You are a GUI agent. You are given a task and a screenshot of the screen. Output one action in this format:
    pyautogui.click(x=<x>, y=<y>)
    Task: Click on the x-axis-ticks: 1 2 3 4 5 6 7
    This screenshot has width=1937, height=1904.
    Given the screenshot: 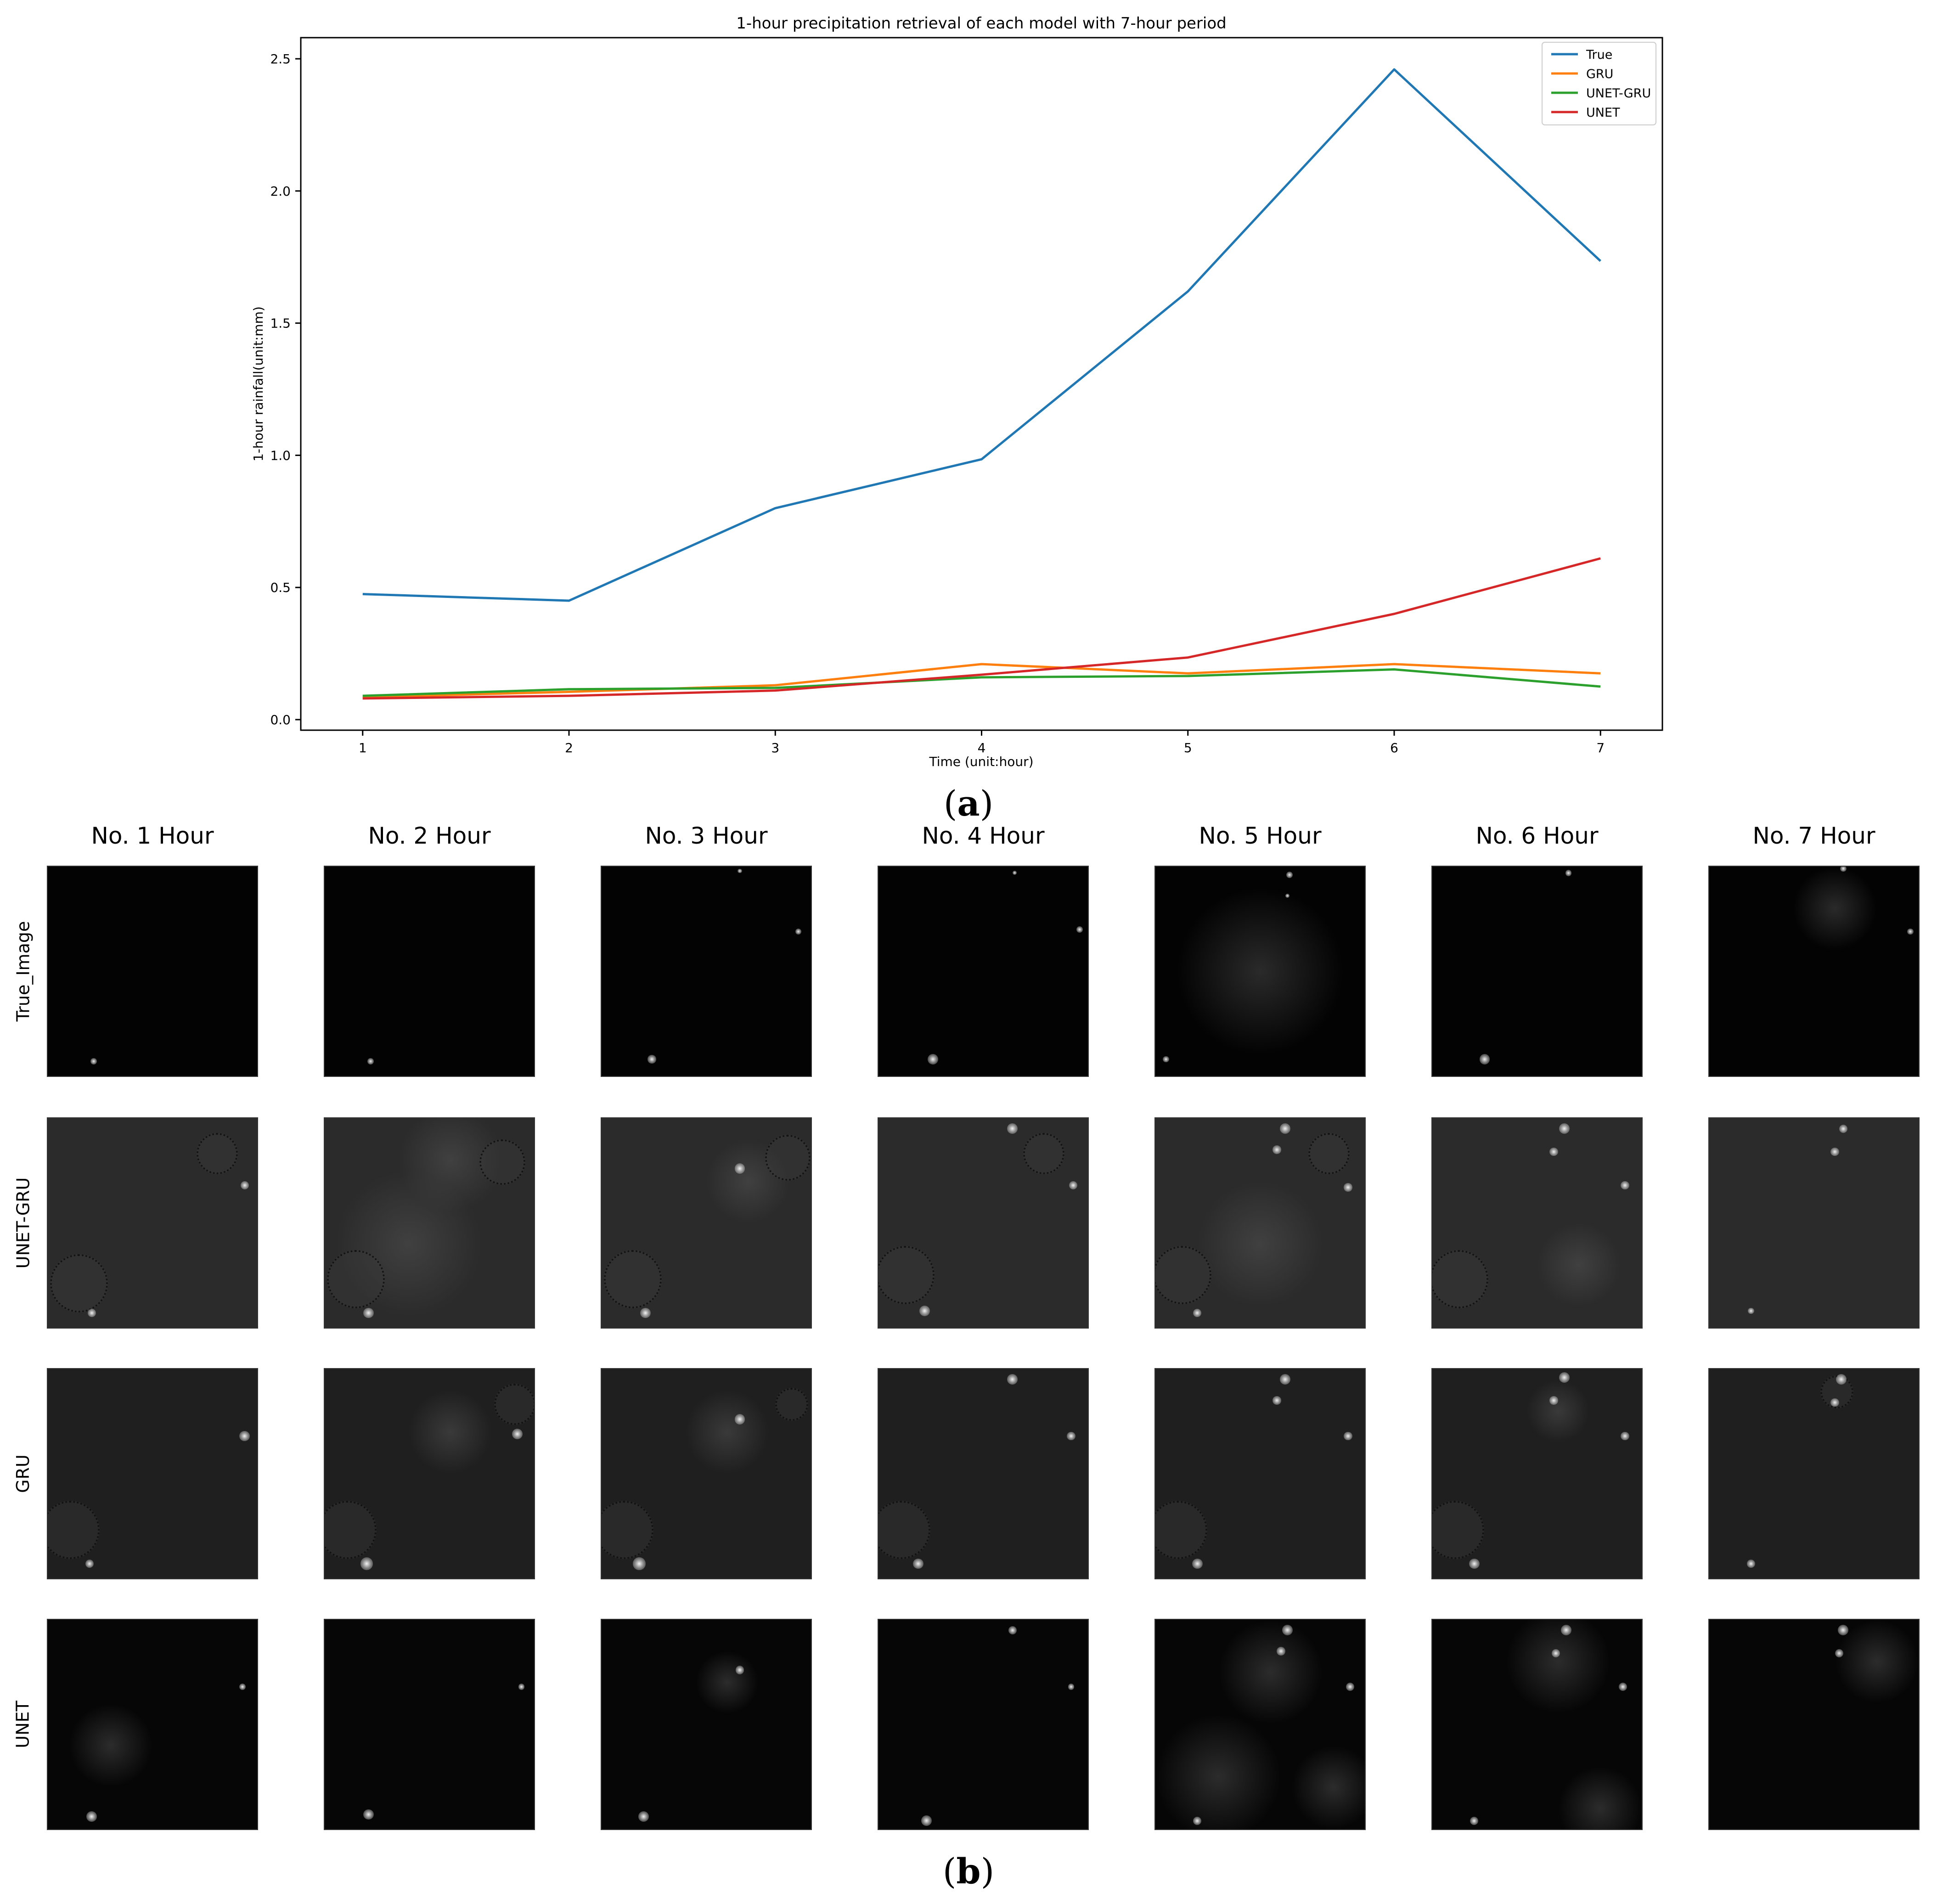 What is the action you would take?
    pyautogui.click(x=982, y=742)
    